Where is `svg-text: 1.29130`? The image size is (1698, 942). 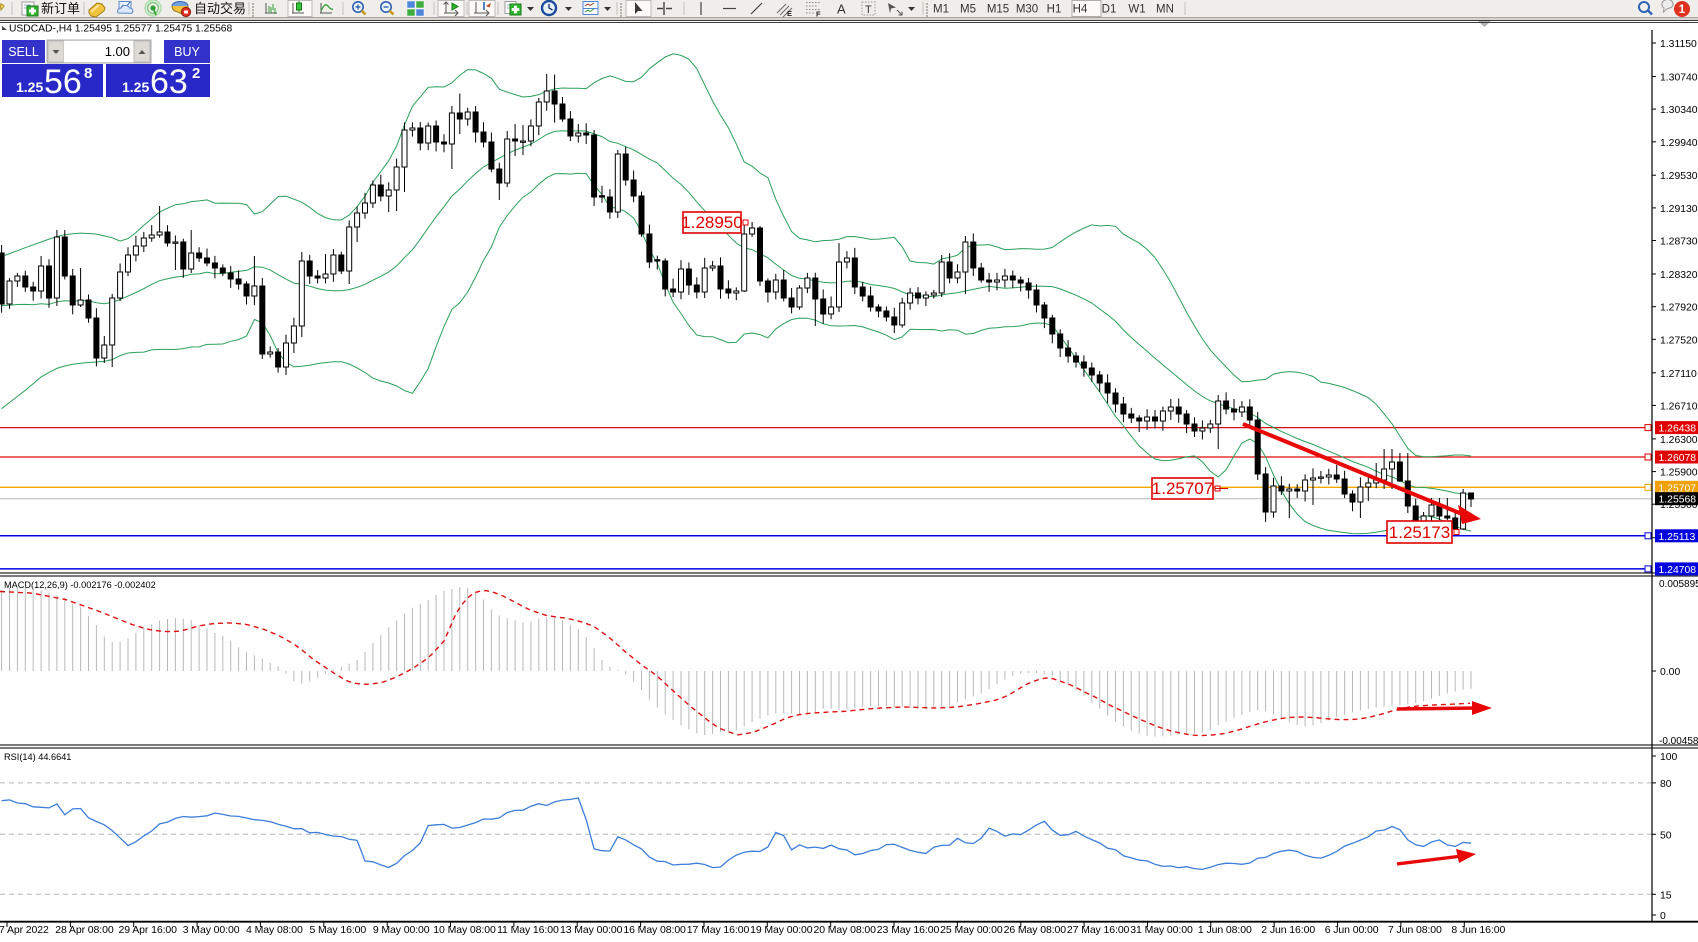
svg-text: 1.29130 is located at coordinates (1679, 209).